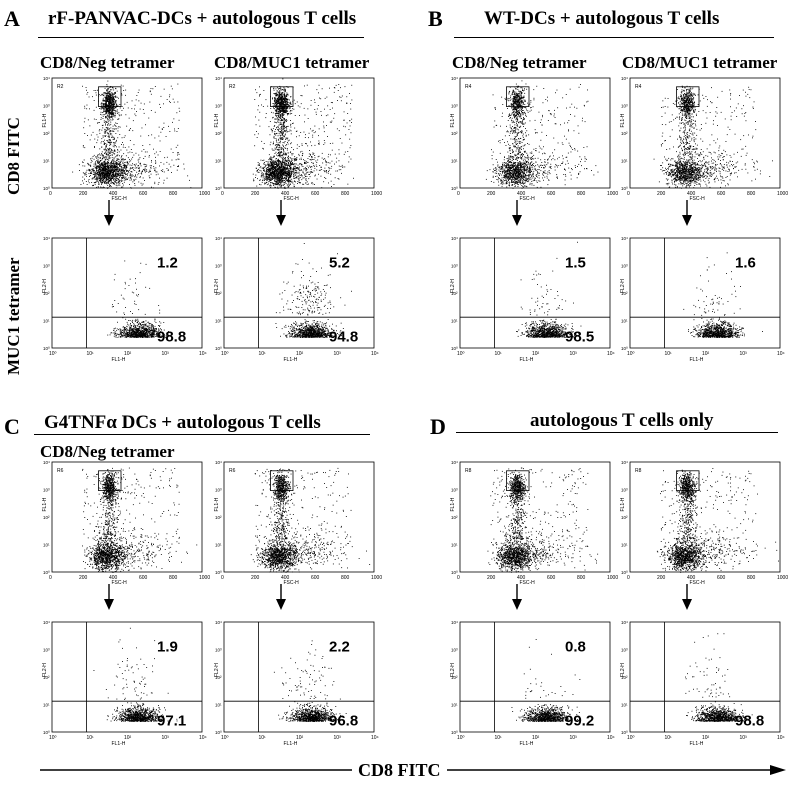 The width and height of the screenshot is (800, 789). I want to click on gate-label: R6, so click(60, 471).